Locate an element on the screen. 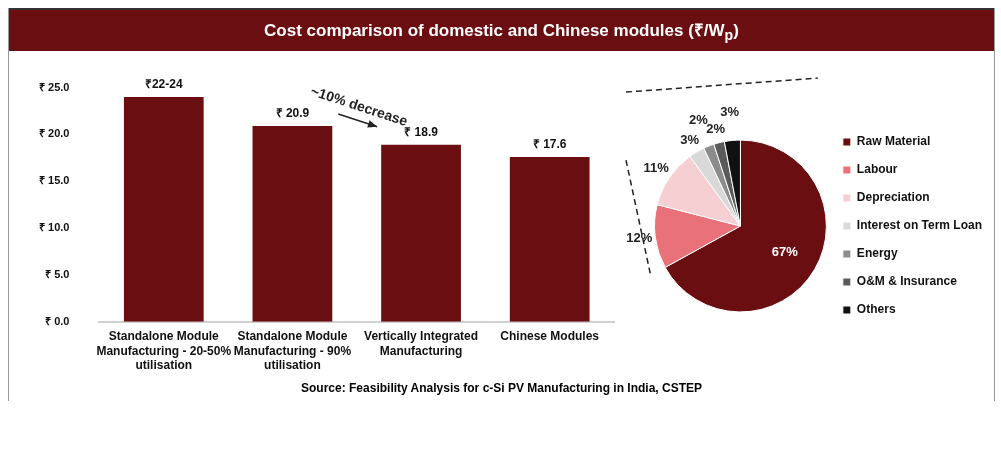 Image resolution: width=1001 pixels, height=453 pixels. x-tick-label: Standalone Module Manufacturing - 20-50% utilisation is located at coordinates (164, 351).